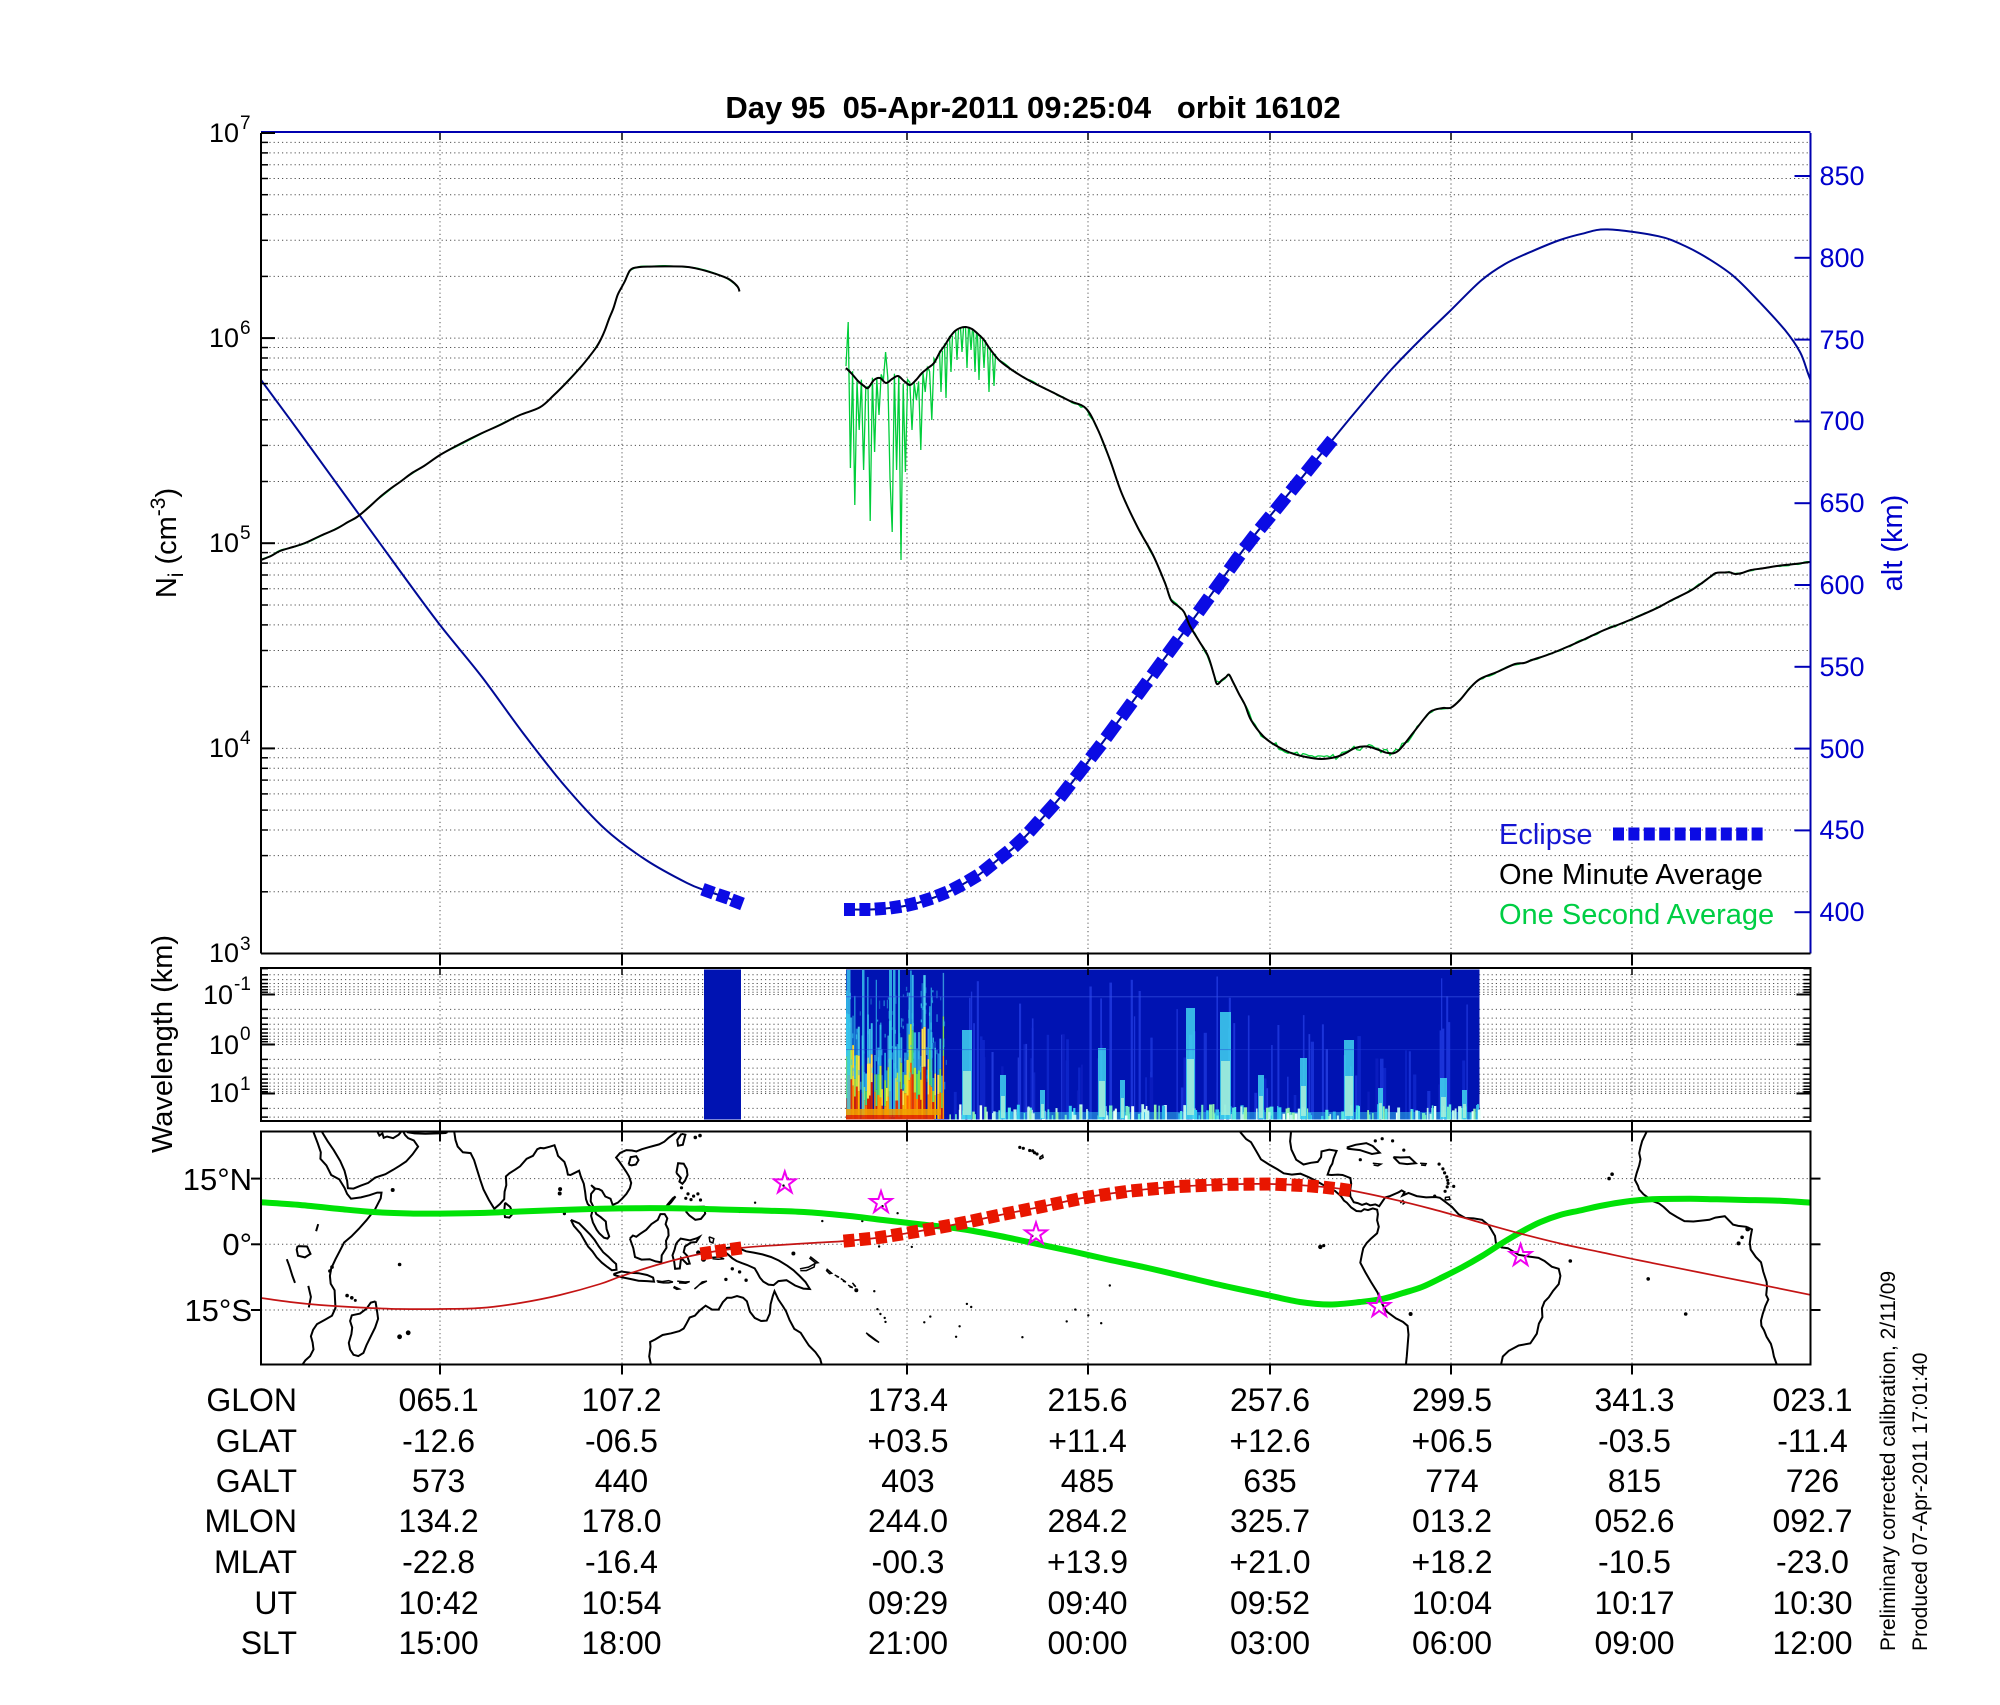  What do you see at coordinates (439, 1521) in the screenshot?
I see `svg-text: 134.2` at bounding box center [439, 1521].